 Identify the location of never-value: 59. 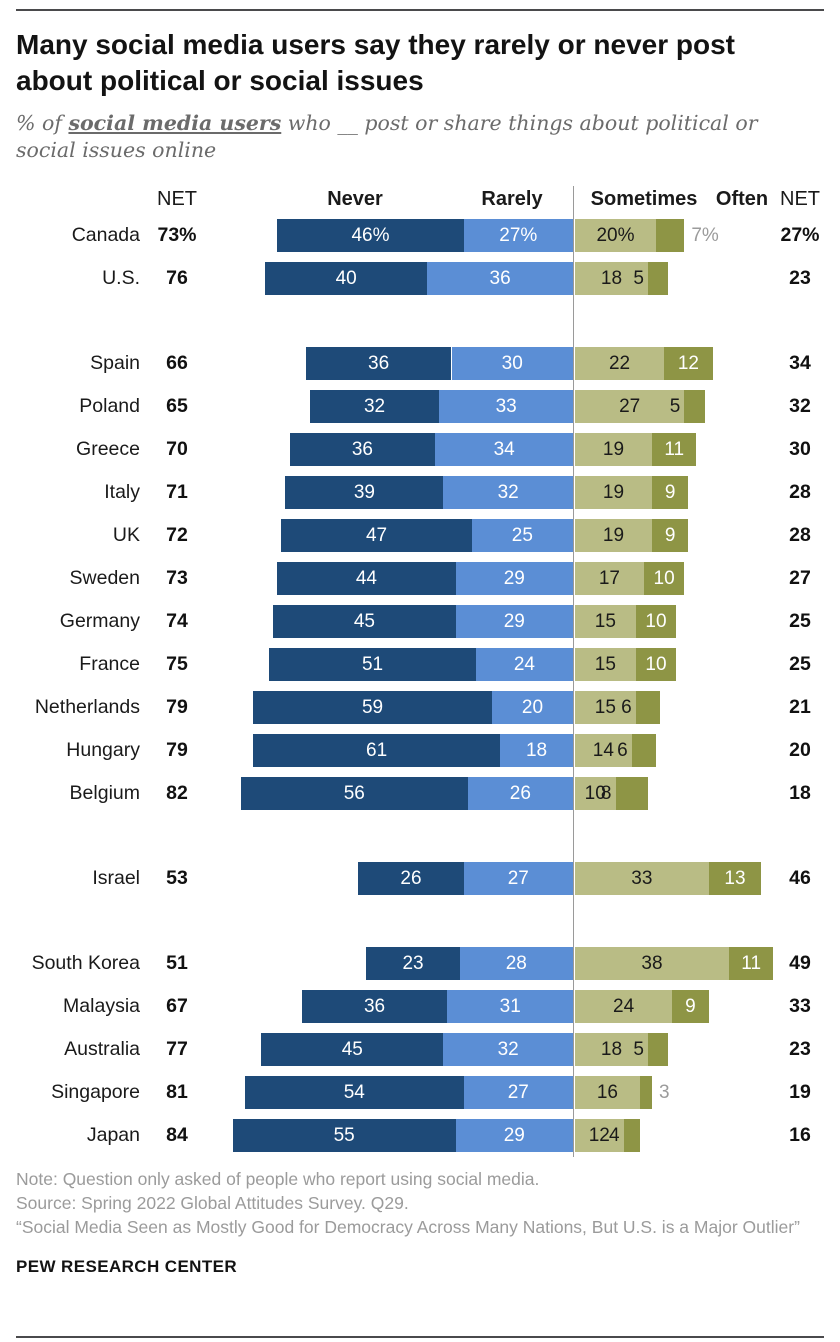
(372, 707).